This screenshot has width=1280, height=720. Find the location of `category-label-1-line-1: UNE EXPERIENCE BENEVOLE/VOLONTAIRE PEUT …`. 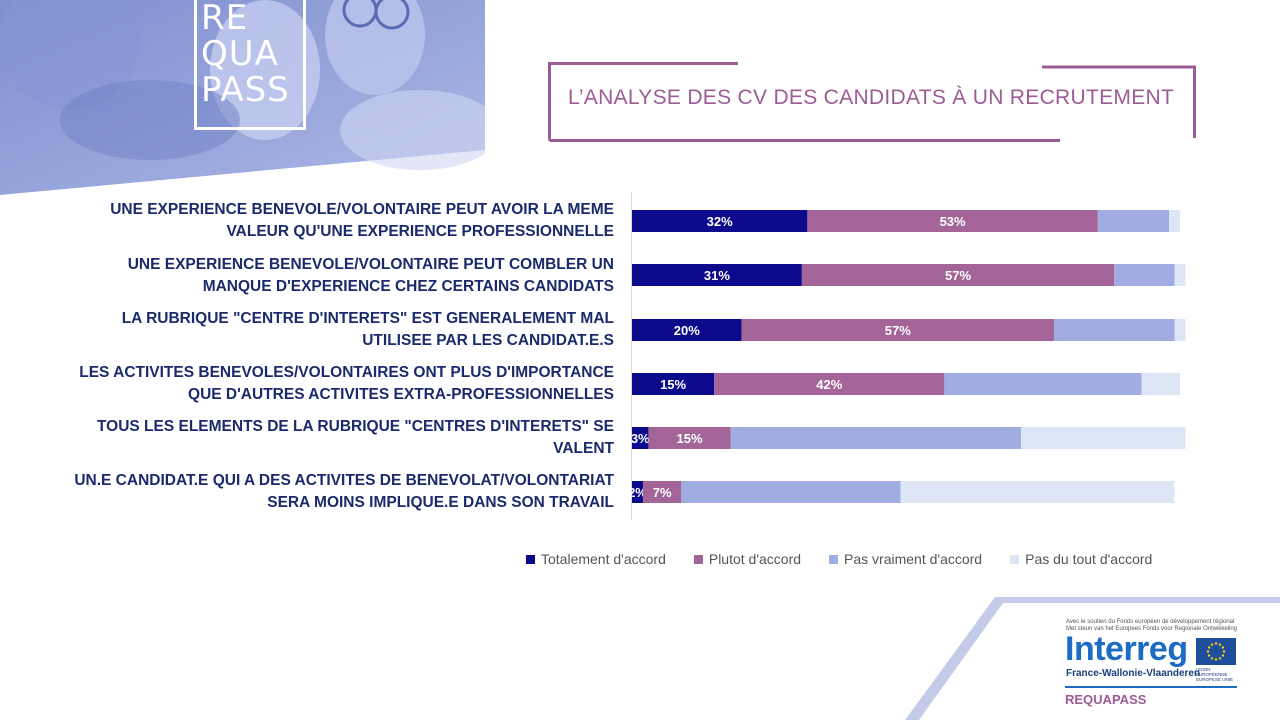

category-label-1-line-1: UNE EXPERIENCE BENEVOLE/VOLONTAIRE PEUT … is located at coordinates (362, 209).